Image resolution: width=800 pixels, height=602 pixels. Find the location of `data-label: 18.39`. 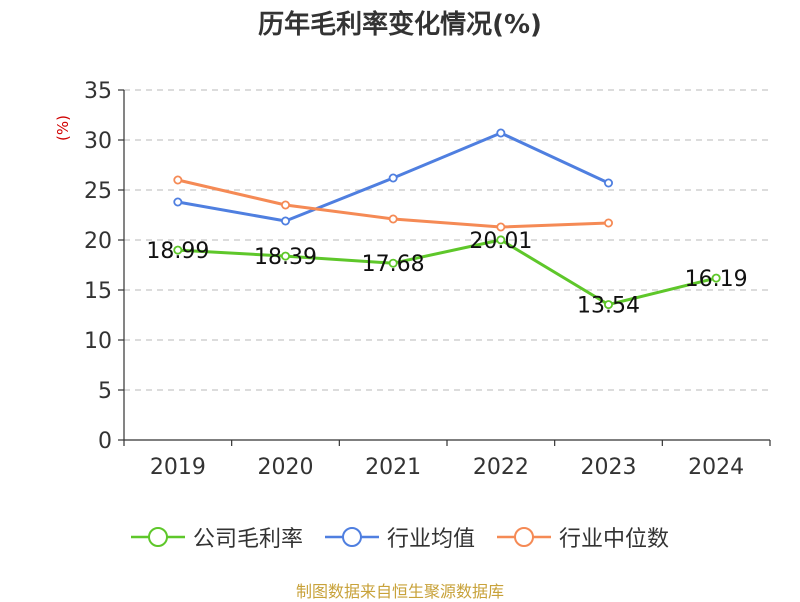

data-label: 18.39 is located at coordinates (285, 257).